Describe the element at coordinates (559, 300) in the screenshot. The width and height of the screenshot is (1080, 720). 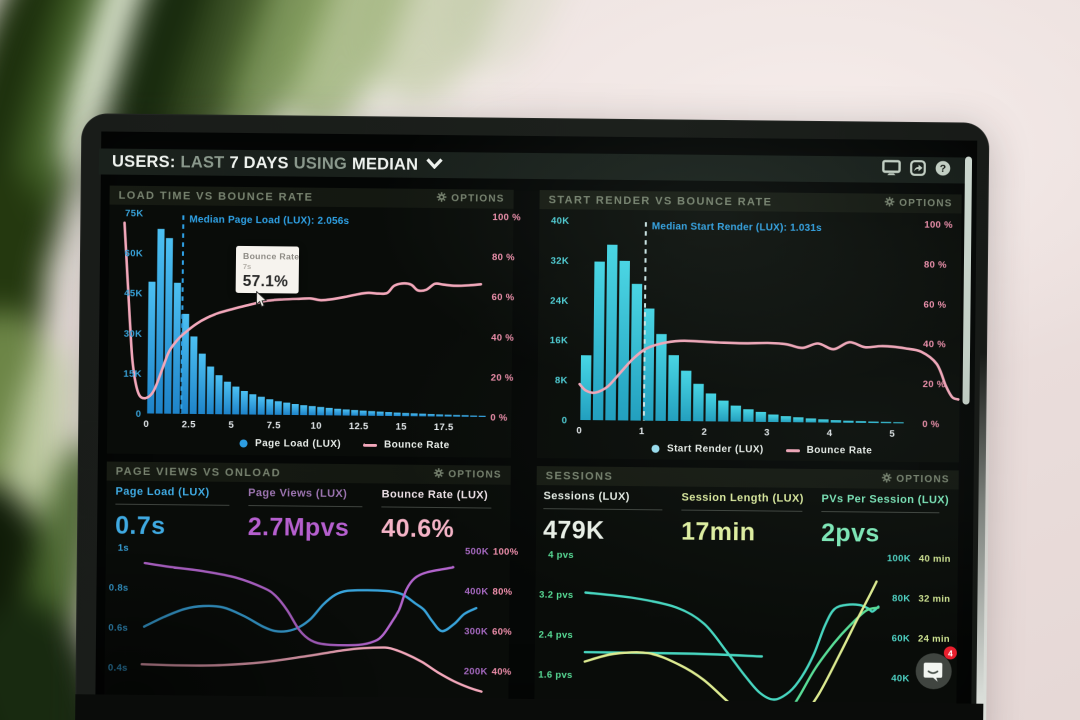
I see `axis-label: 24K` at that location.